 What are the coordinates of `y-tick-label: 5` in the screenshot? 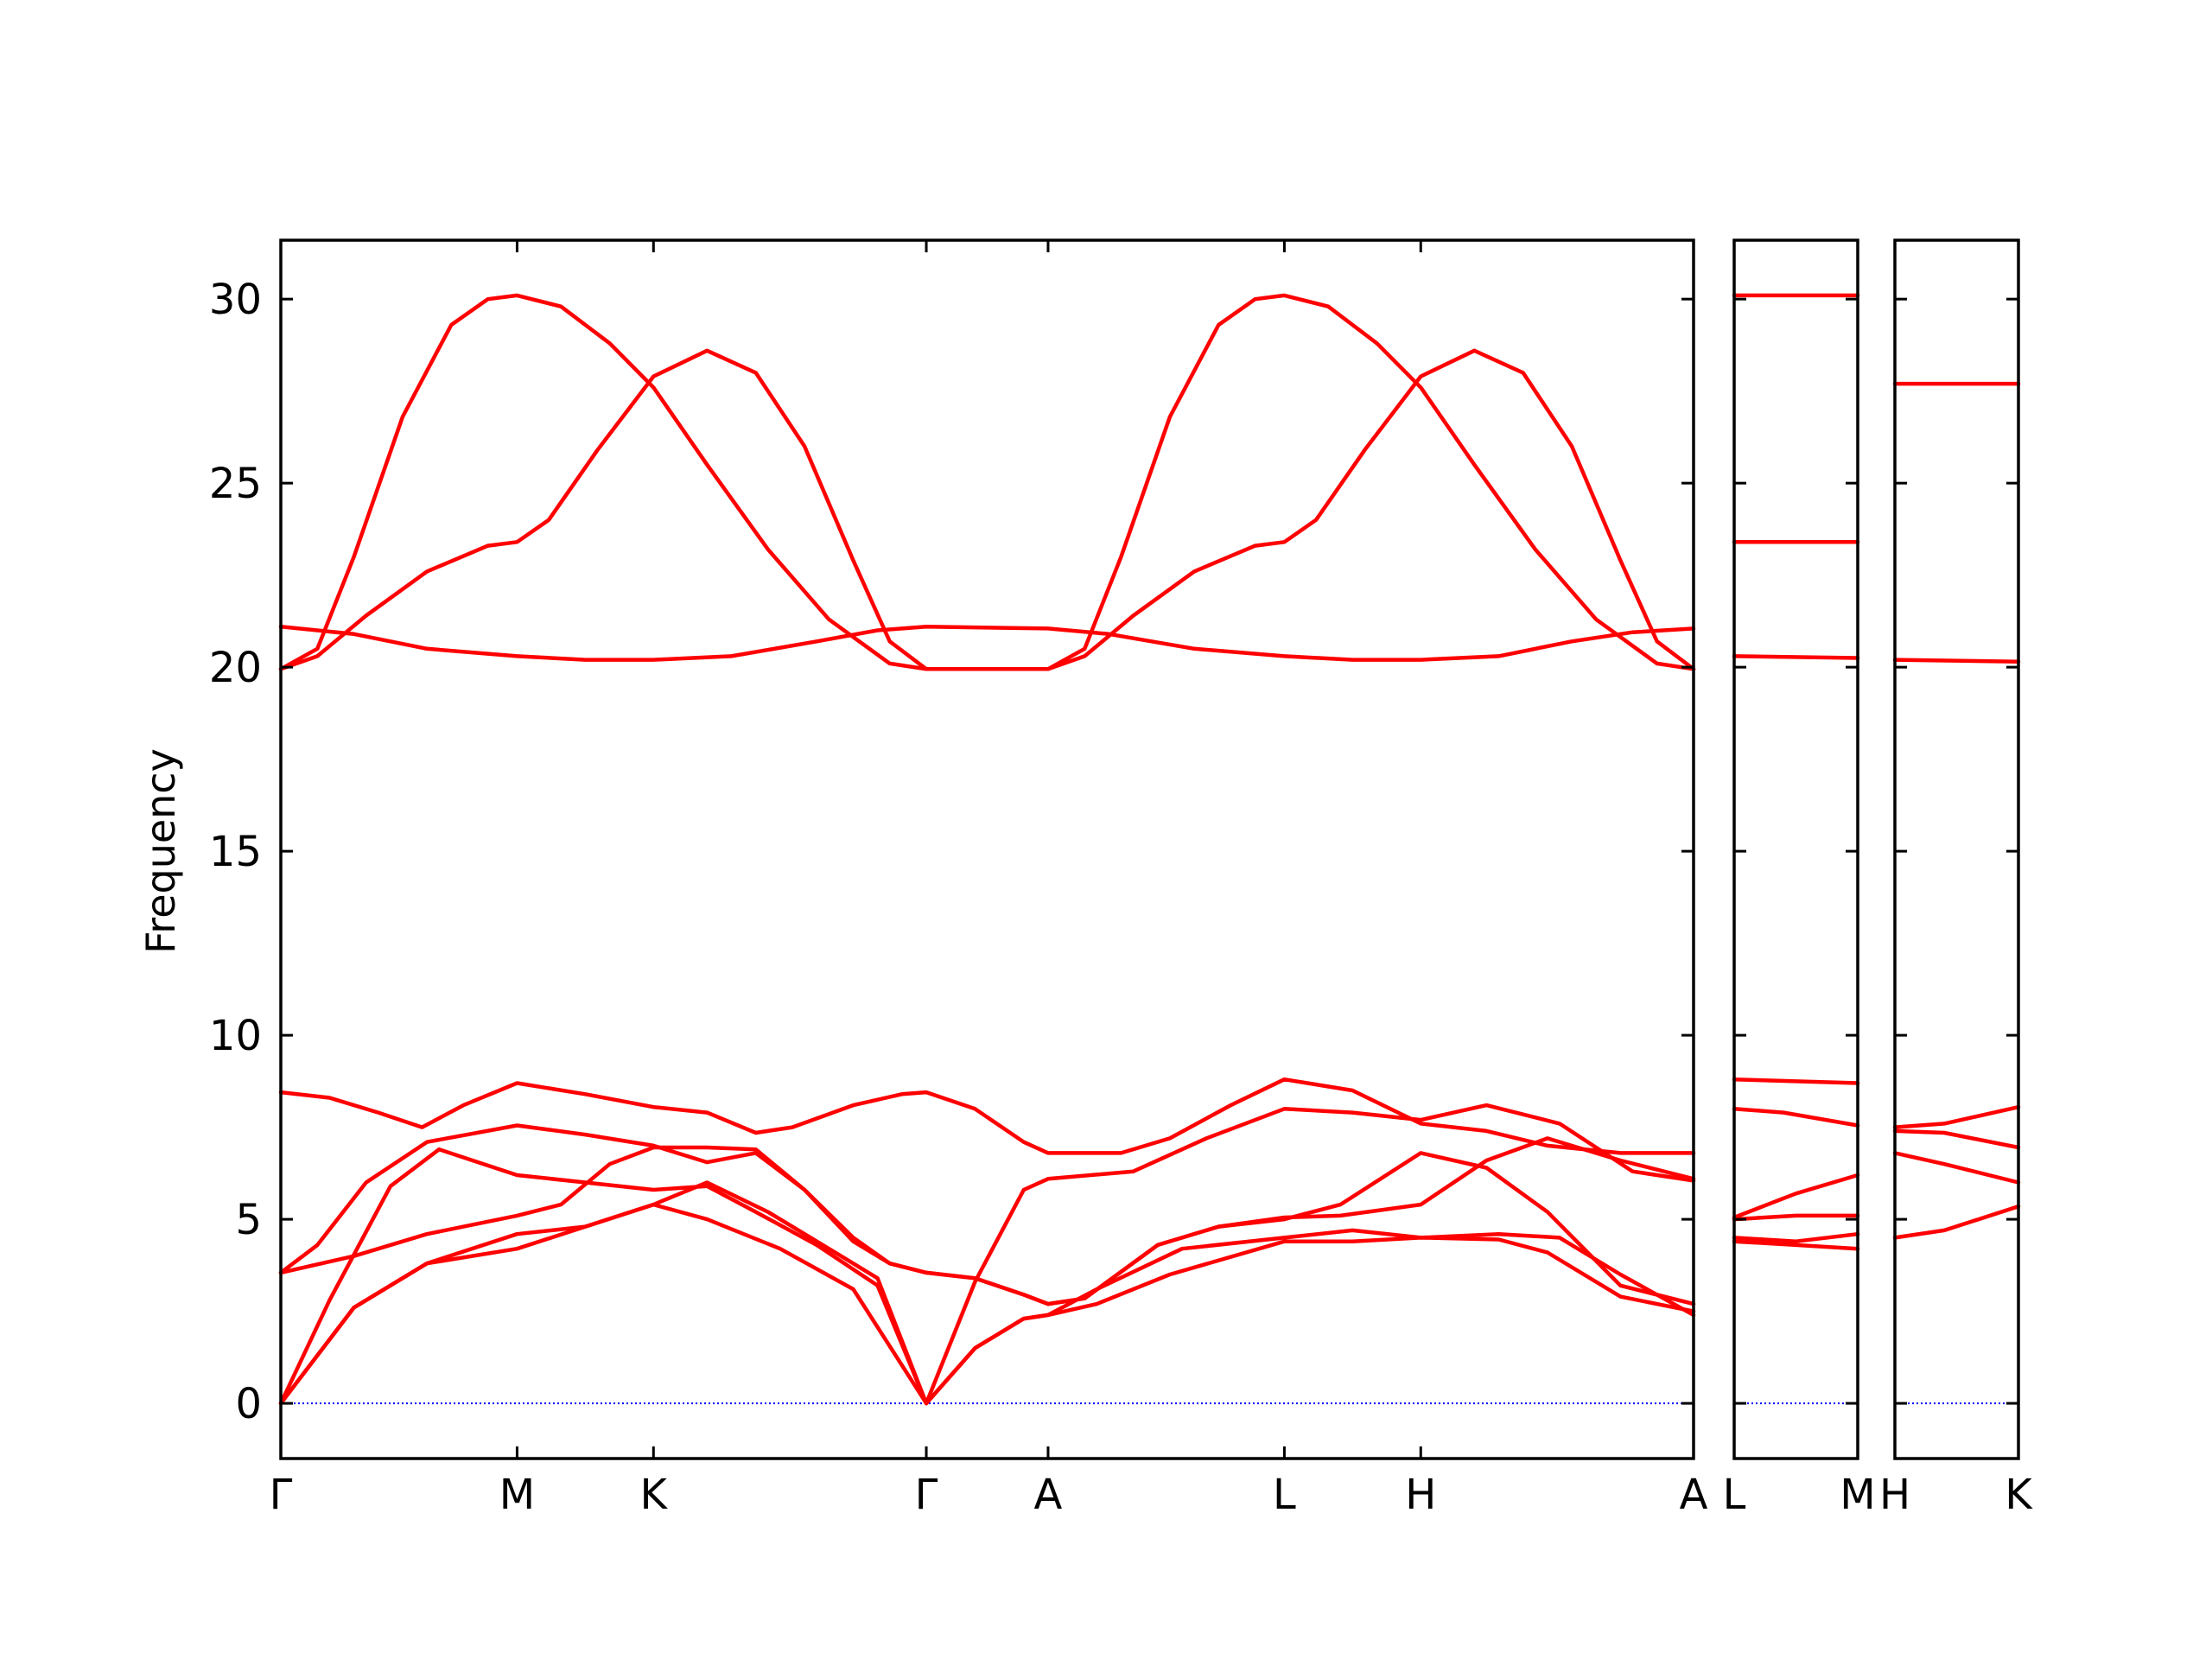 It's located at (248, 1220).